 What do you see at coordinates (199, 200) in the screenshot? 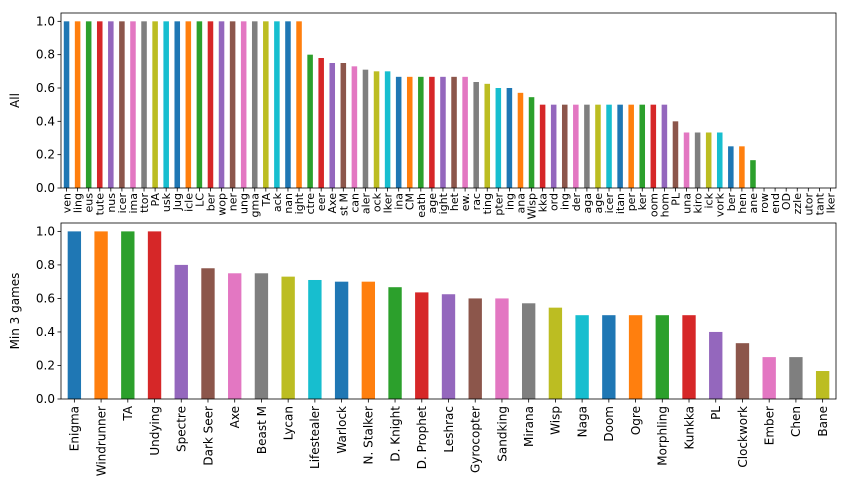
I see `x-tick-label: LC` at bounding box center [199, 200].